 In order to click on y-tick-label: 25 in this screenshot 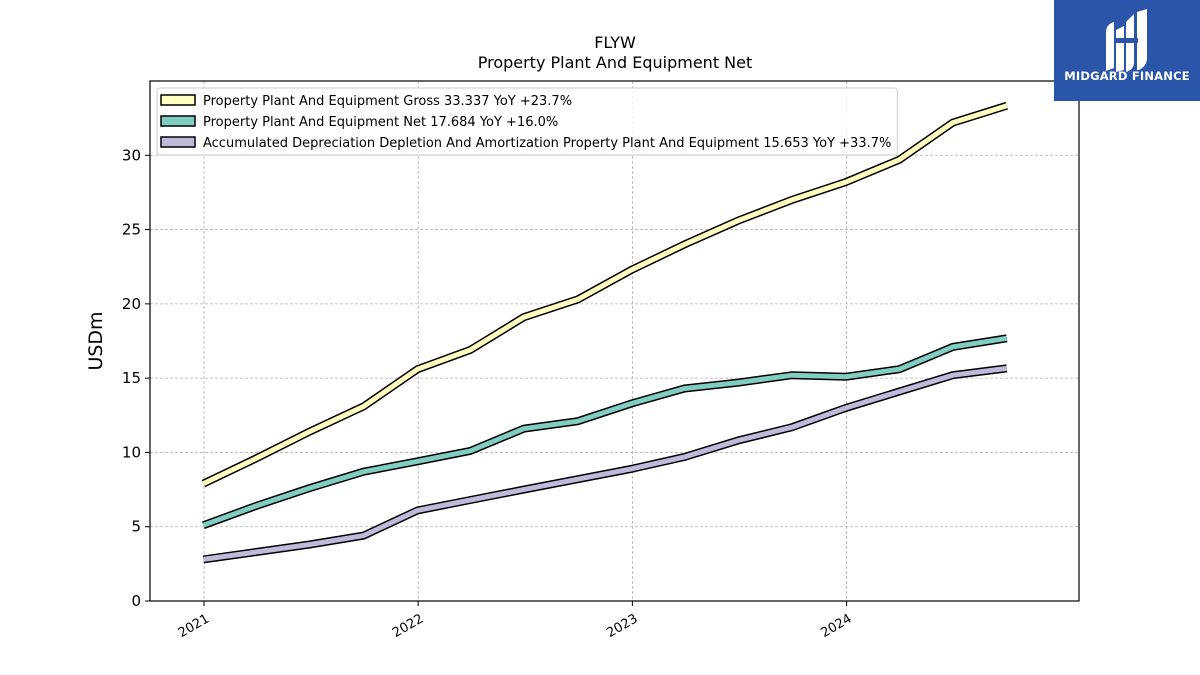, I will do `click(131, 230)`.